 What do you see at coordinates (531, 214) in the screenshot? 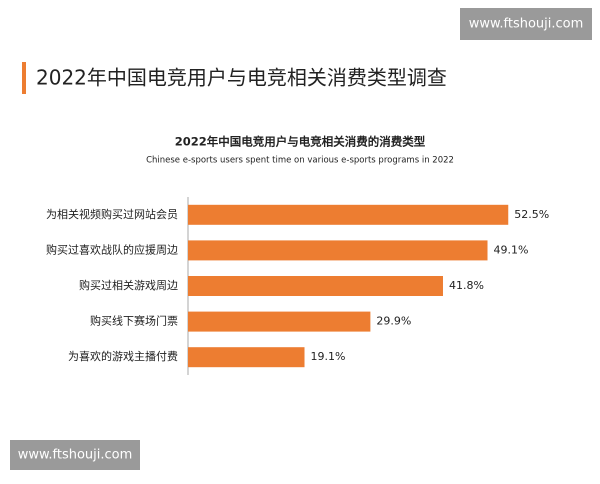
I see `value-label: 52.5%` at bounding box center [531, 214].